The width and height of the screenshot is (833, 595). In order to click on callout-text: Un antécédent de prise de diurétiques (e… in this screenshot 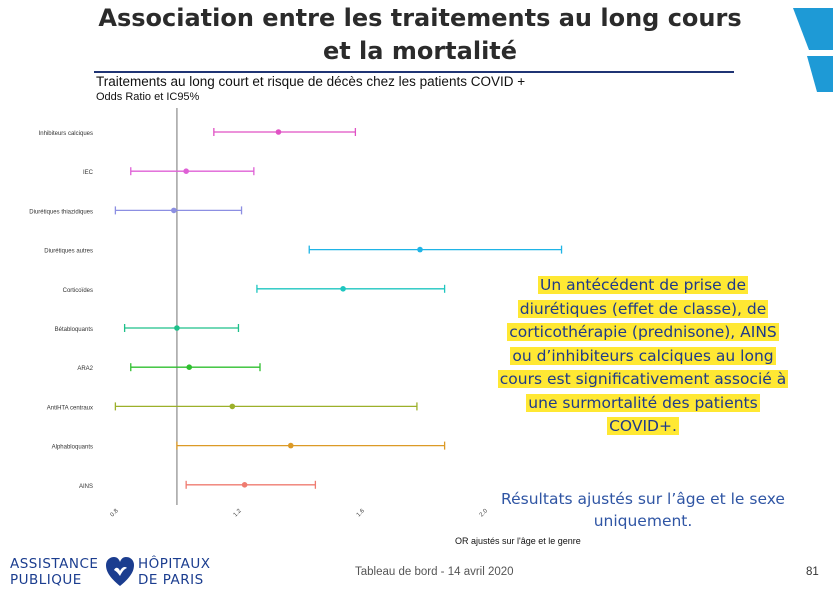, I will do `click(643, 356)`.